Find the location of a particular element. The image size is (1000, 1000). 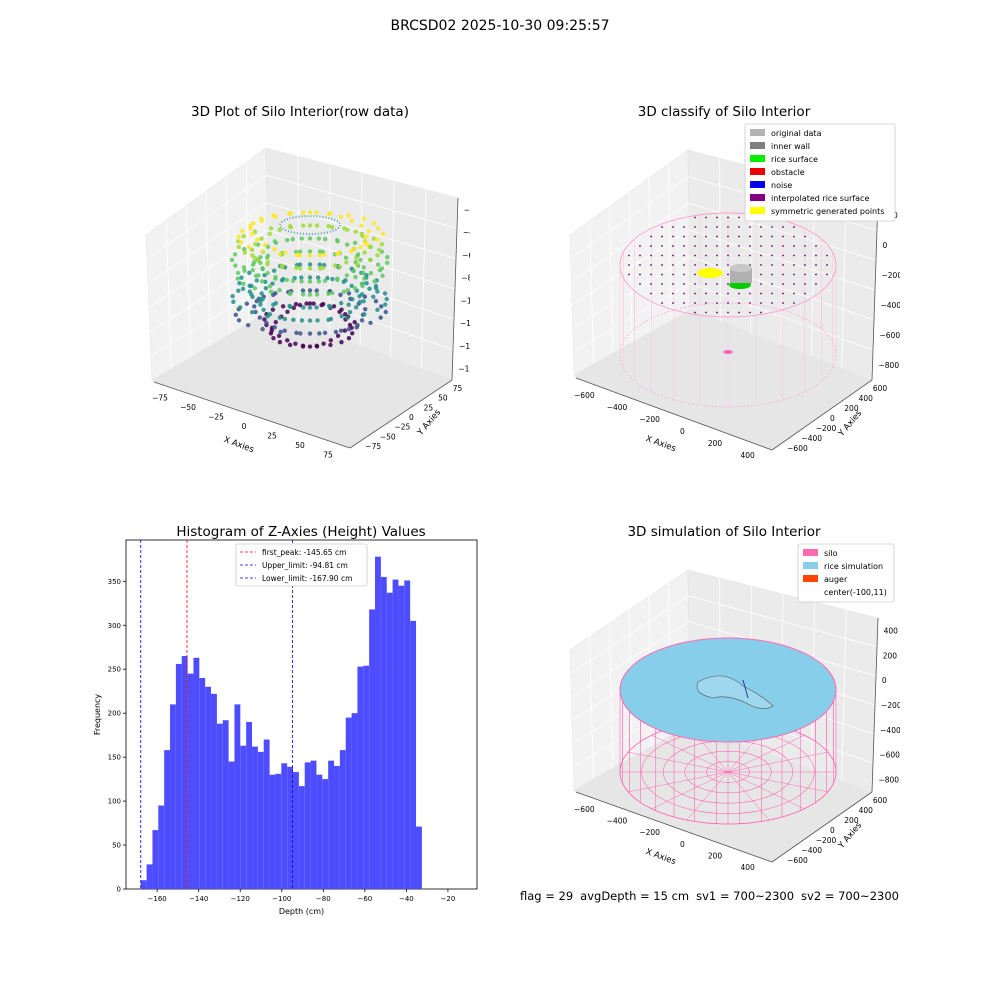

hist-legend-label: Lower_limit: -167.90 cm is located at coordinates (307, 578).